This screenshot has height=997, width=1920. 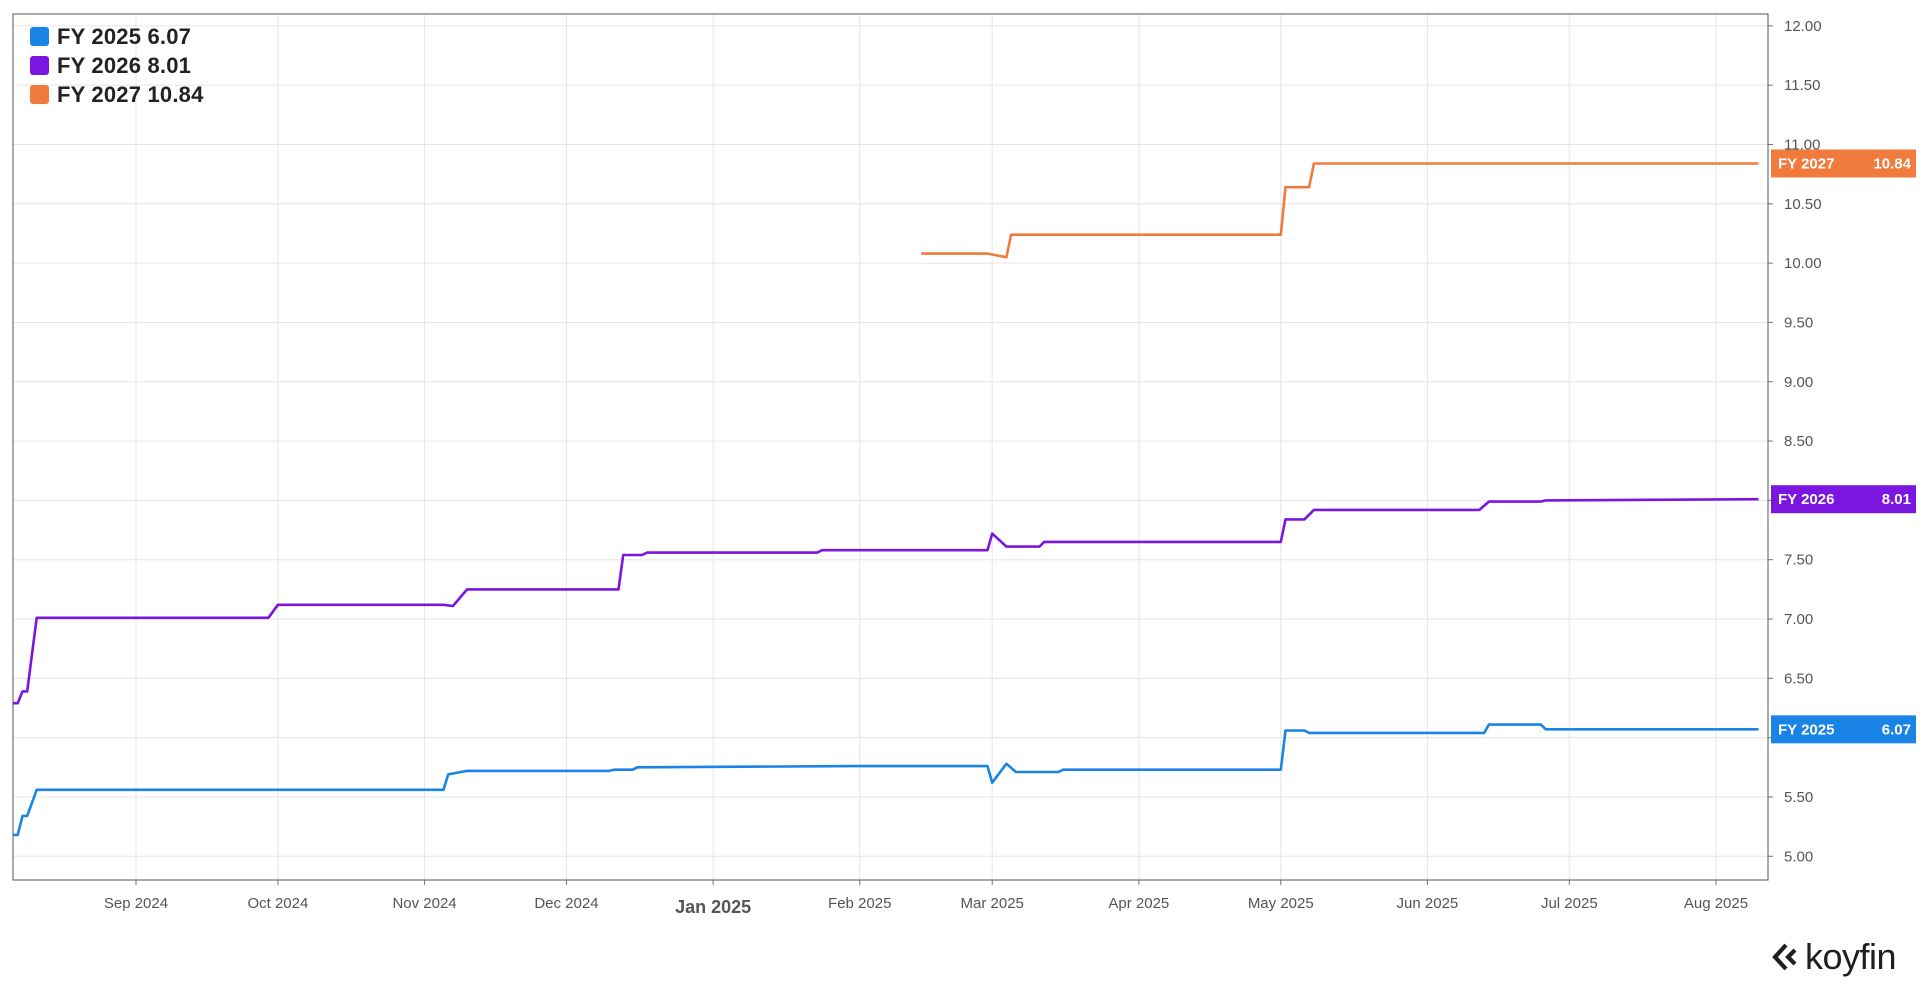 What do you see at coordinates (992, 903) in the screenshot?
I see `x-tick-label: Mar 2025` at bounding box center [992, 903].